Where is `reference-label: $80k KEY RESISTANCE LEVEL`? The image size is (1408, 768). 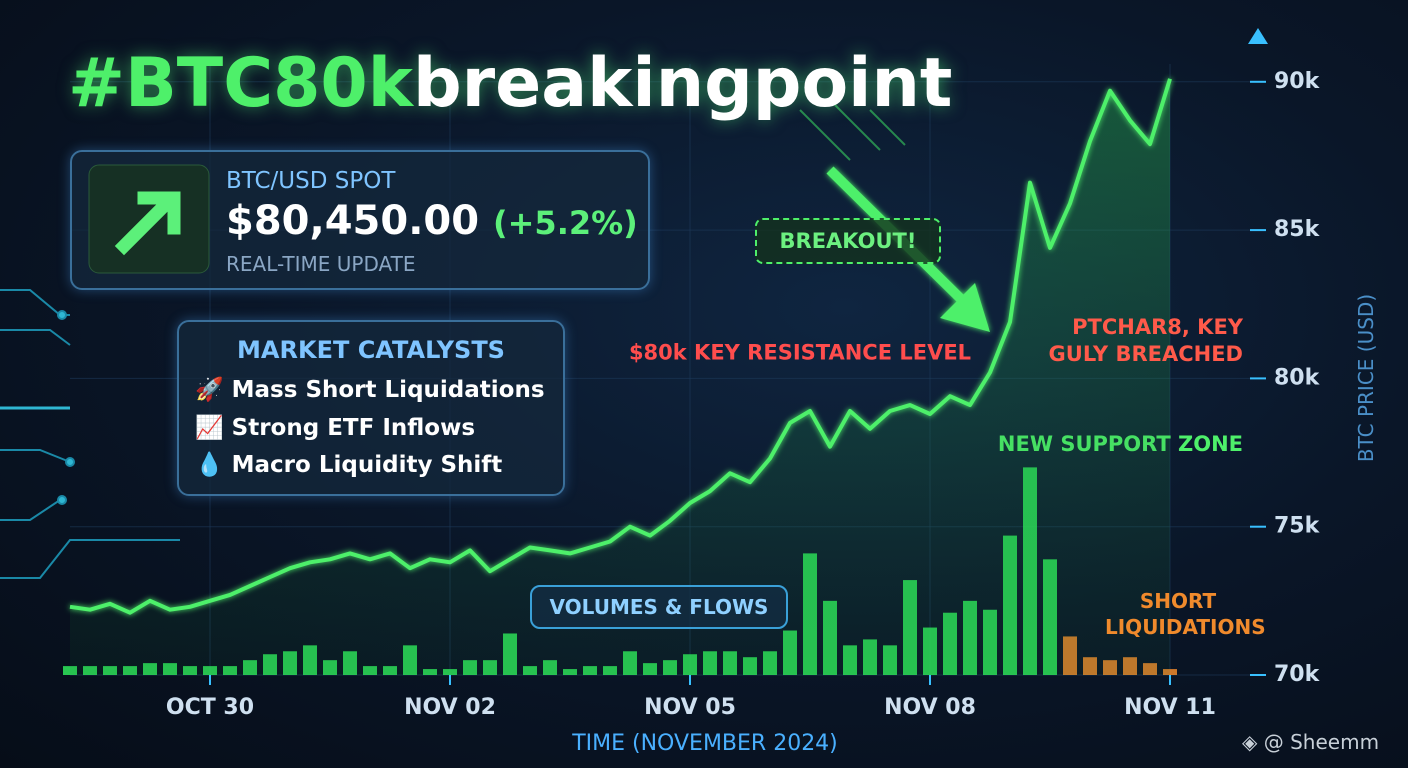 reference-label: $80k KEY RESISTANCE LEVEL is located at coordinates (800, 352).